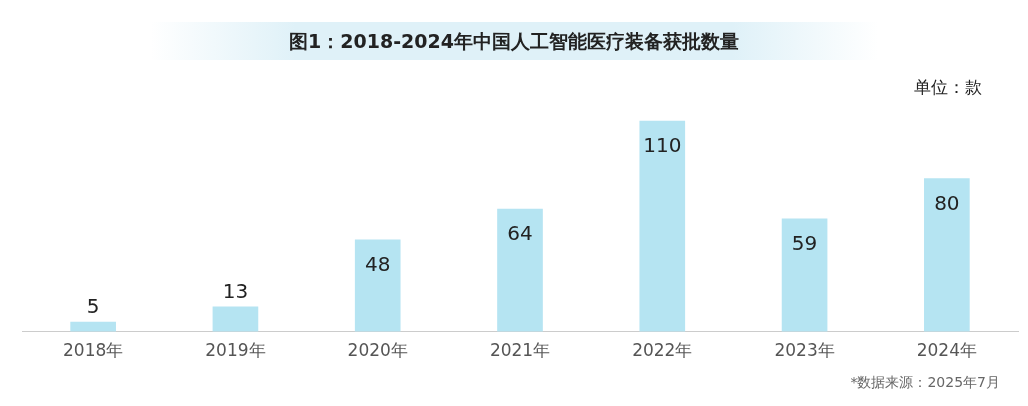  What do you see at coordinates (946, 350) in the screenshot?
I see `x-tick-label: 2024年` at bounding box center [946, 350].